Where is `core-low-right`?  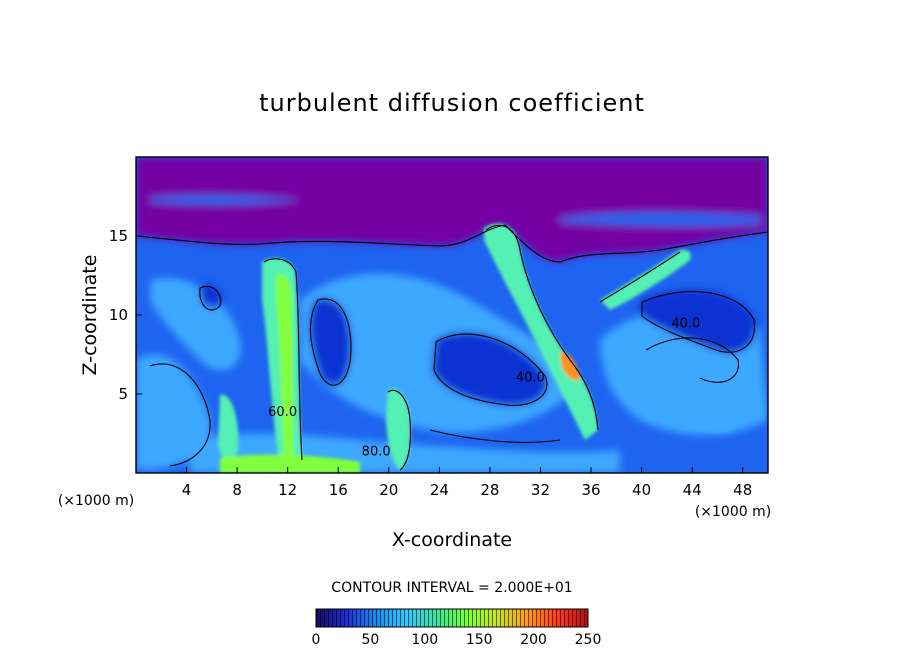 core-low-right is located at coordinates (698, 321).